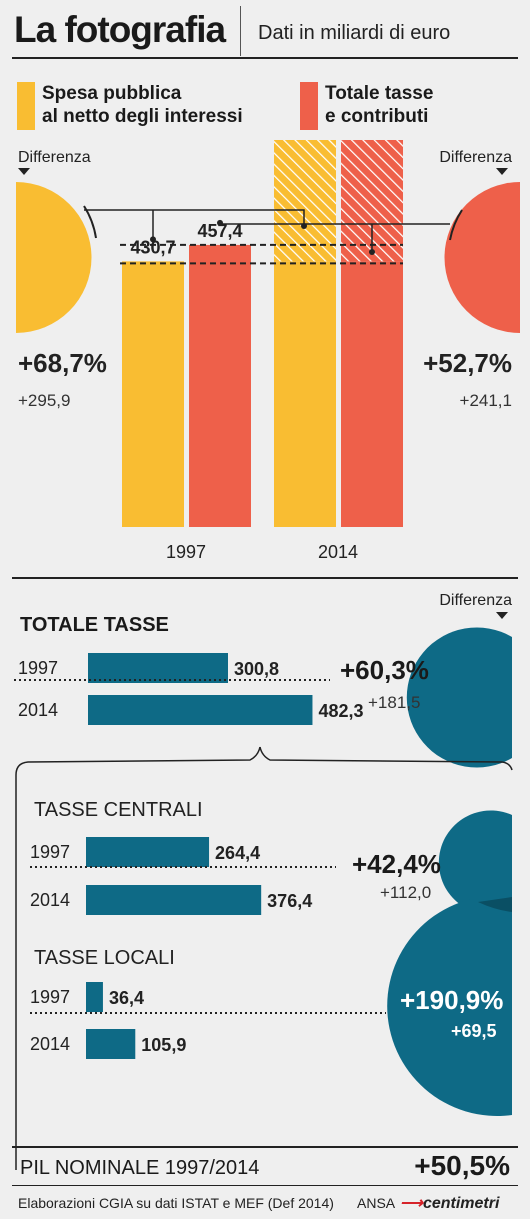 This screenshot has width=530, height=1219. What do you see at coordinates (153, 239) in the screenshot?
I see `connector-dot-spesa-1997` at bounding box center [153, 239].